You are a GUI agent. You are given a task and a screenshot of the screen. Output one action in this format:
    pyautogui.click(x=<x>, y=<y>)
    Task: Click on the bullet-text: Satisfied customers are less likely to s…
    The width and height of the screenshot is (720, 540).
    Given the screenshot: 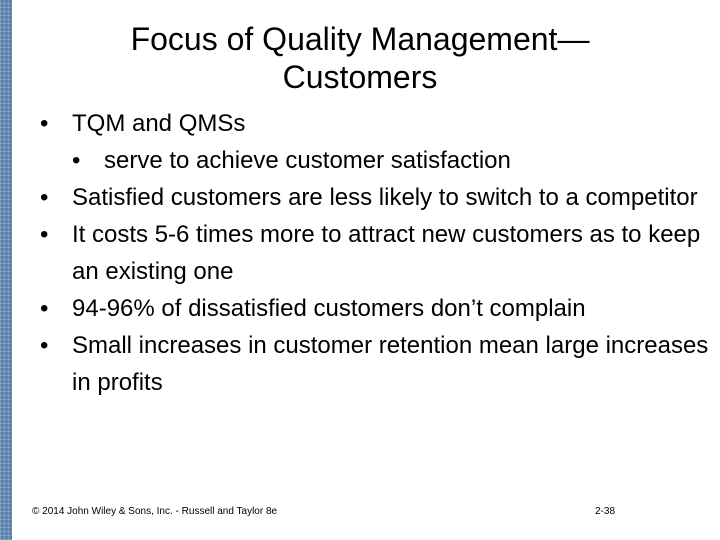 What is the action you would take?
    pyautogui.click(x=385, y=197)
    